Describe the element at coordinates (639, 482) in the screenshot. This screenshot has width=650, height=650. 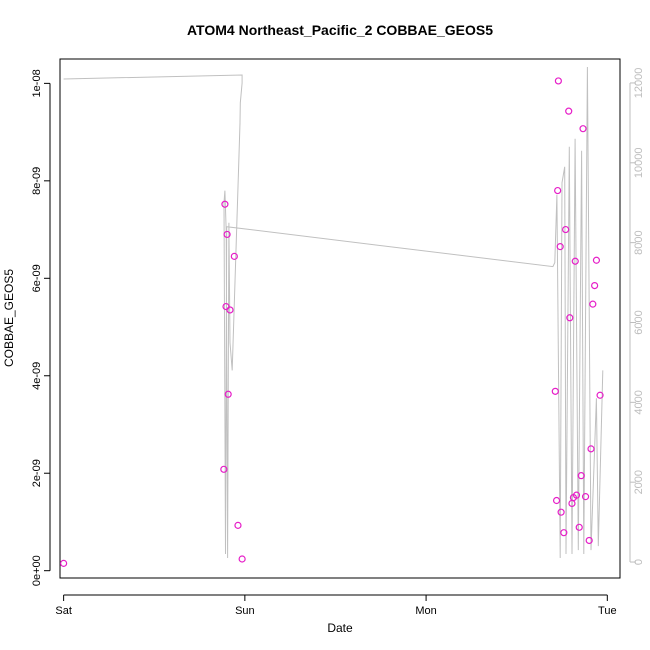
I see `y2-tick-label: 2000` at that location.